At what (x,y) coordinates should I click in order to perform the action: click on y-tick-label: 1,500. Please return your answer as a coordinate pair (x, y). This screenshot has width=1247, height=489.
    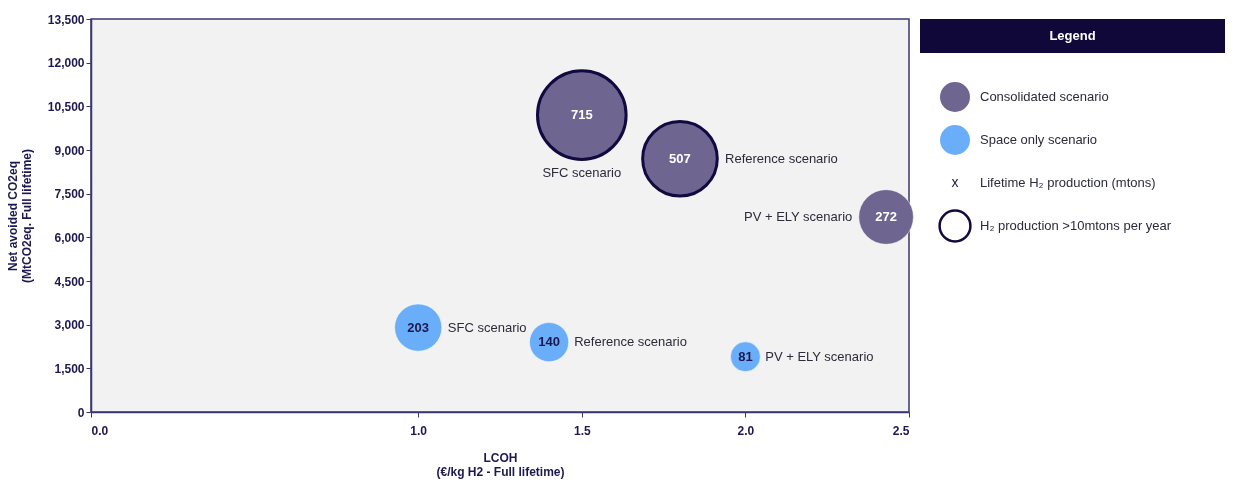
    Looking at the image, I should click on (69, 368).